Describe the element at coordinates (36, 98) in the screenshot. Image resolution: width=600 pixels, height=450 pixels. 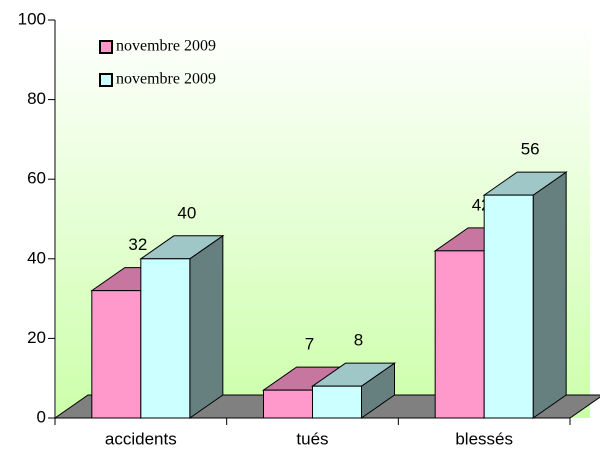
I see `y-tick-label: 80` at that location.